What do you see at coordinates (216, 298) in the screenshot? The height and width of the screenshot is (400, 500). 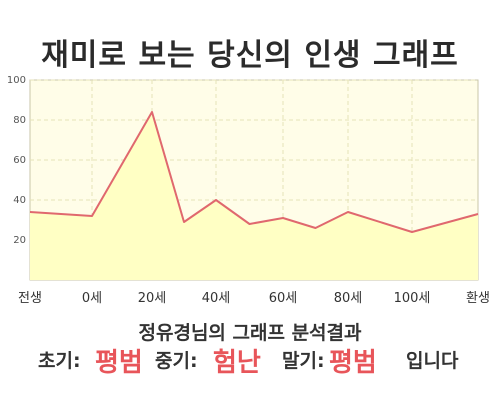 I see `x-tick-label: 40세` at bounding box center [216, 298].